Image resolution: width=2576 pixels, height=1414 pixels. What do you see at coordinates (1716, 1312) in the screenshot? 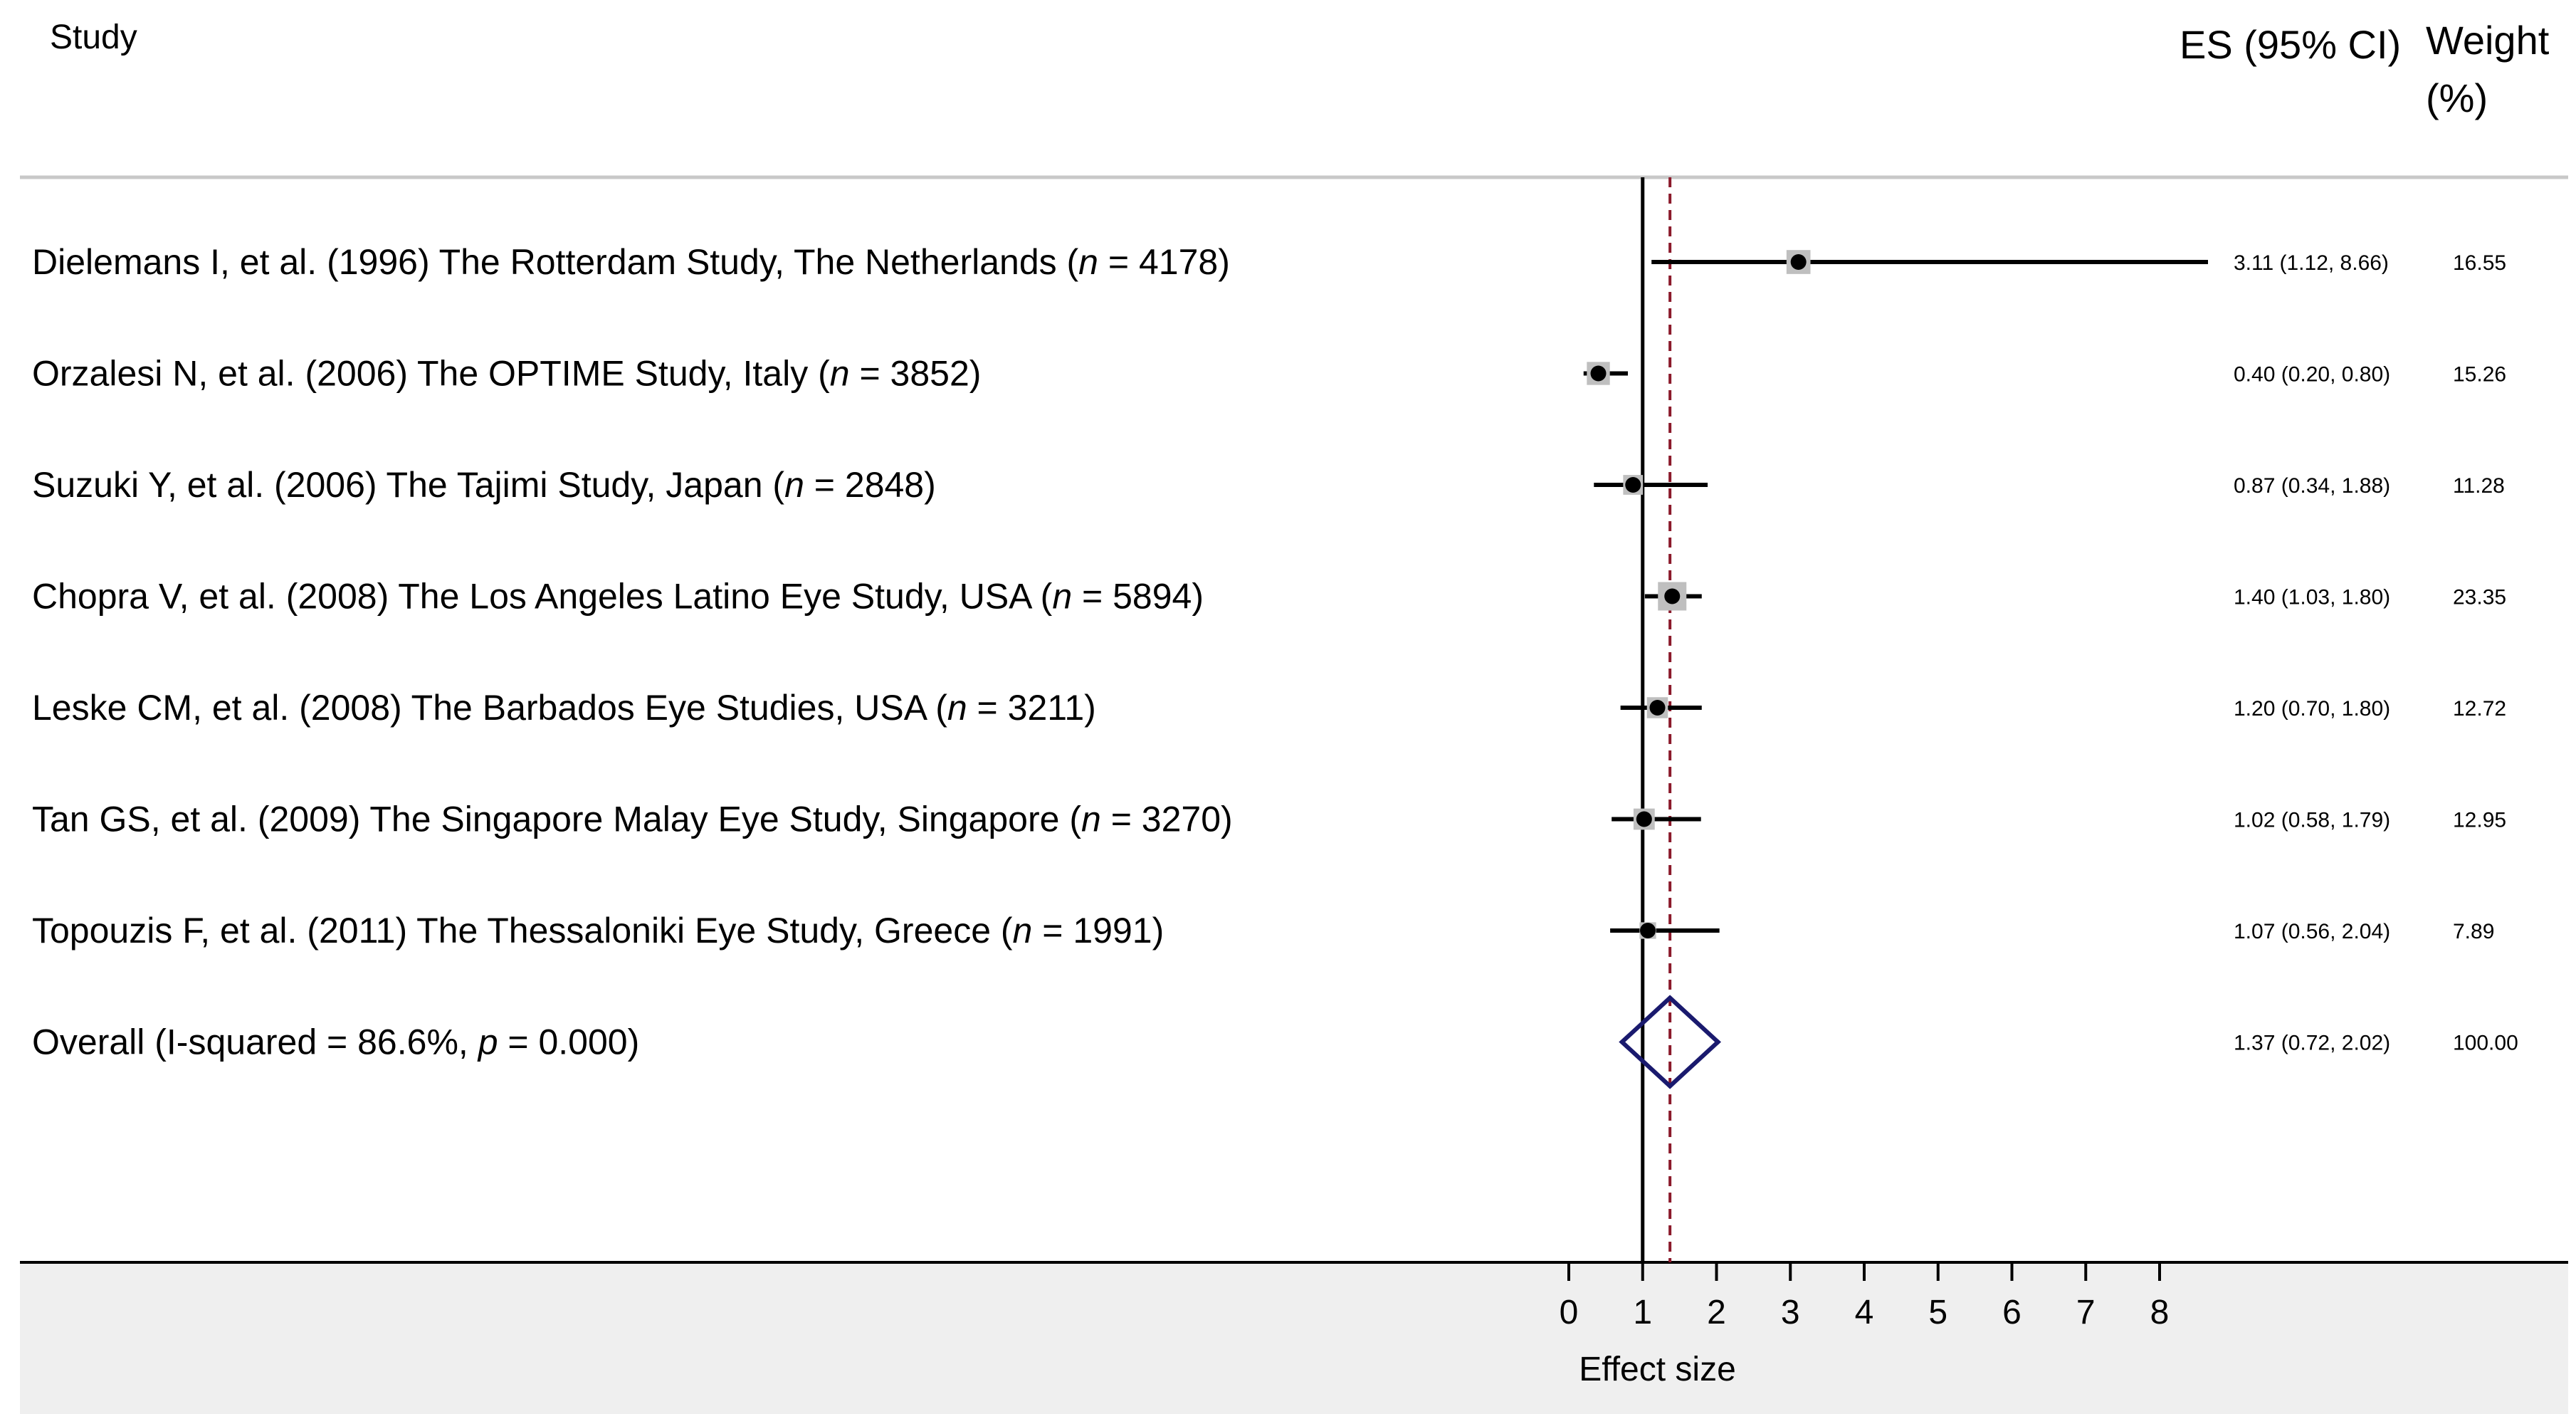
I see `x-tick-label: 2` at bounding box center [1716, 1312].